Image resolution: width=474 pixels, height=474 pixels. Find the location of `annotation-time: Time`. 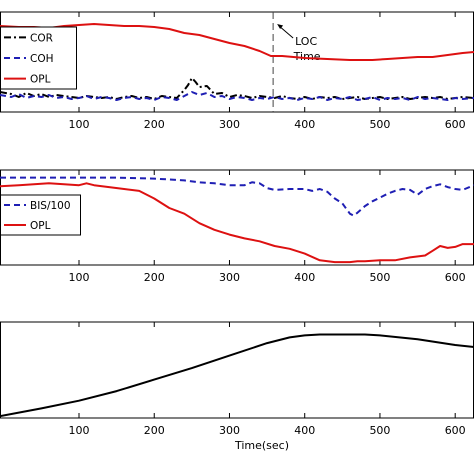

annotation-time: Time is located at coordinates (307, 56).